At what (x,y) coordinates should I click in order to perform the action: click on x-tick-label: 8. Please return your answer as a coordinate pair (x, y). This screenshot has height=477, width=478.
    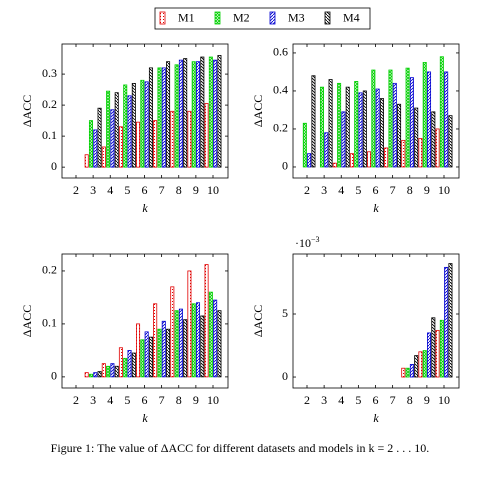
    Looking at the image, I should click on (179, 190).